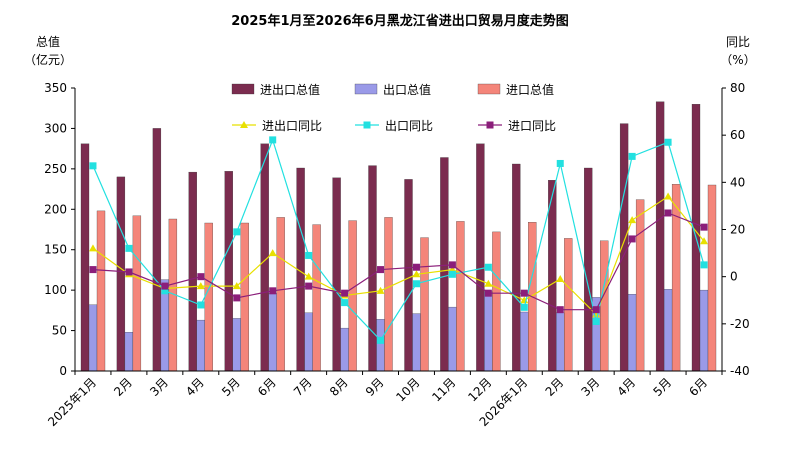  I want to click on x-tick-label-12: 12月, so click(479, 389).